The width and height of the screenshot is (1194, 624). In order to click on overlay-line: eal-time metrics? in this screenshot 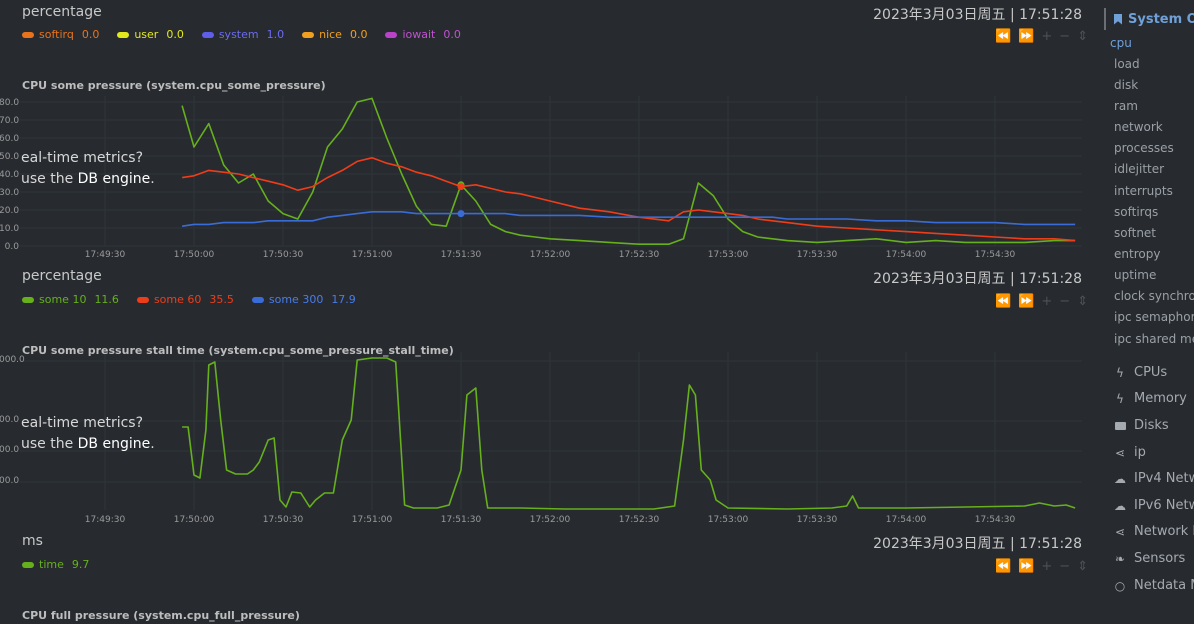, I will do `click(82, 423)`.